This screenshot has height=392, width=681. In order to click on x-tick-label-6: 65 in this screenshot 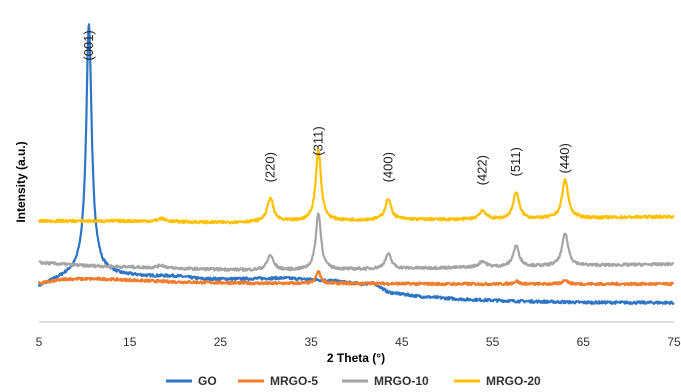, I will do `click(584, 342)`.